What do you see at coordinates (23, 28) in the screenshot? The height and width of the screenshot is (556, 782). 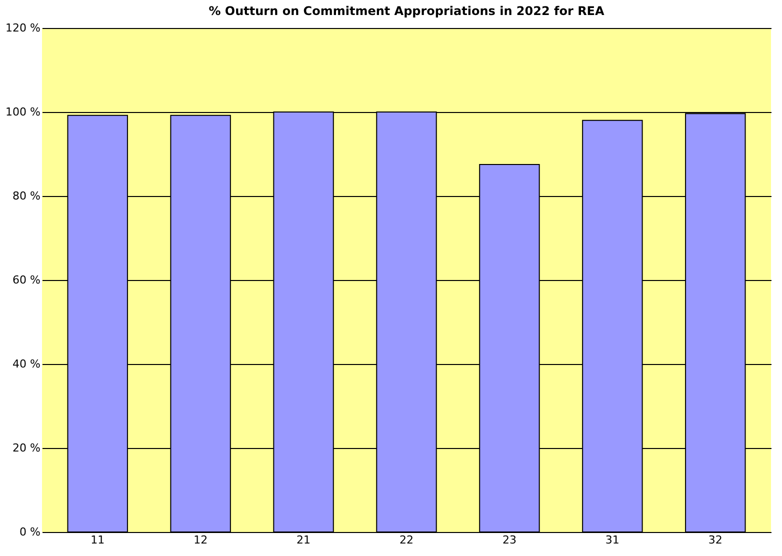 I see `y-tick-label: 120 %` at bounding box center [23, 28].